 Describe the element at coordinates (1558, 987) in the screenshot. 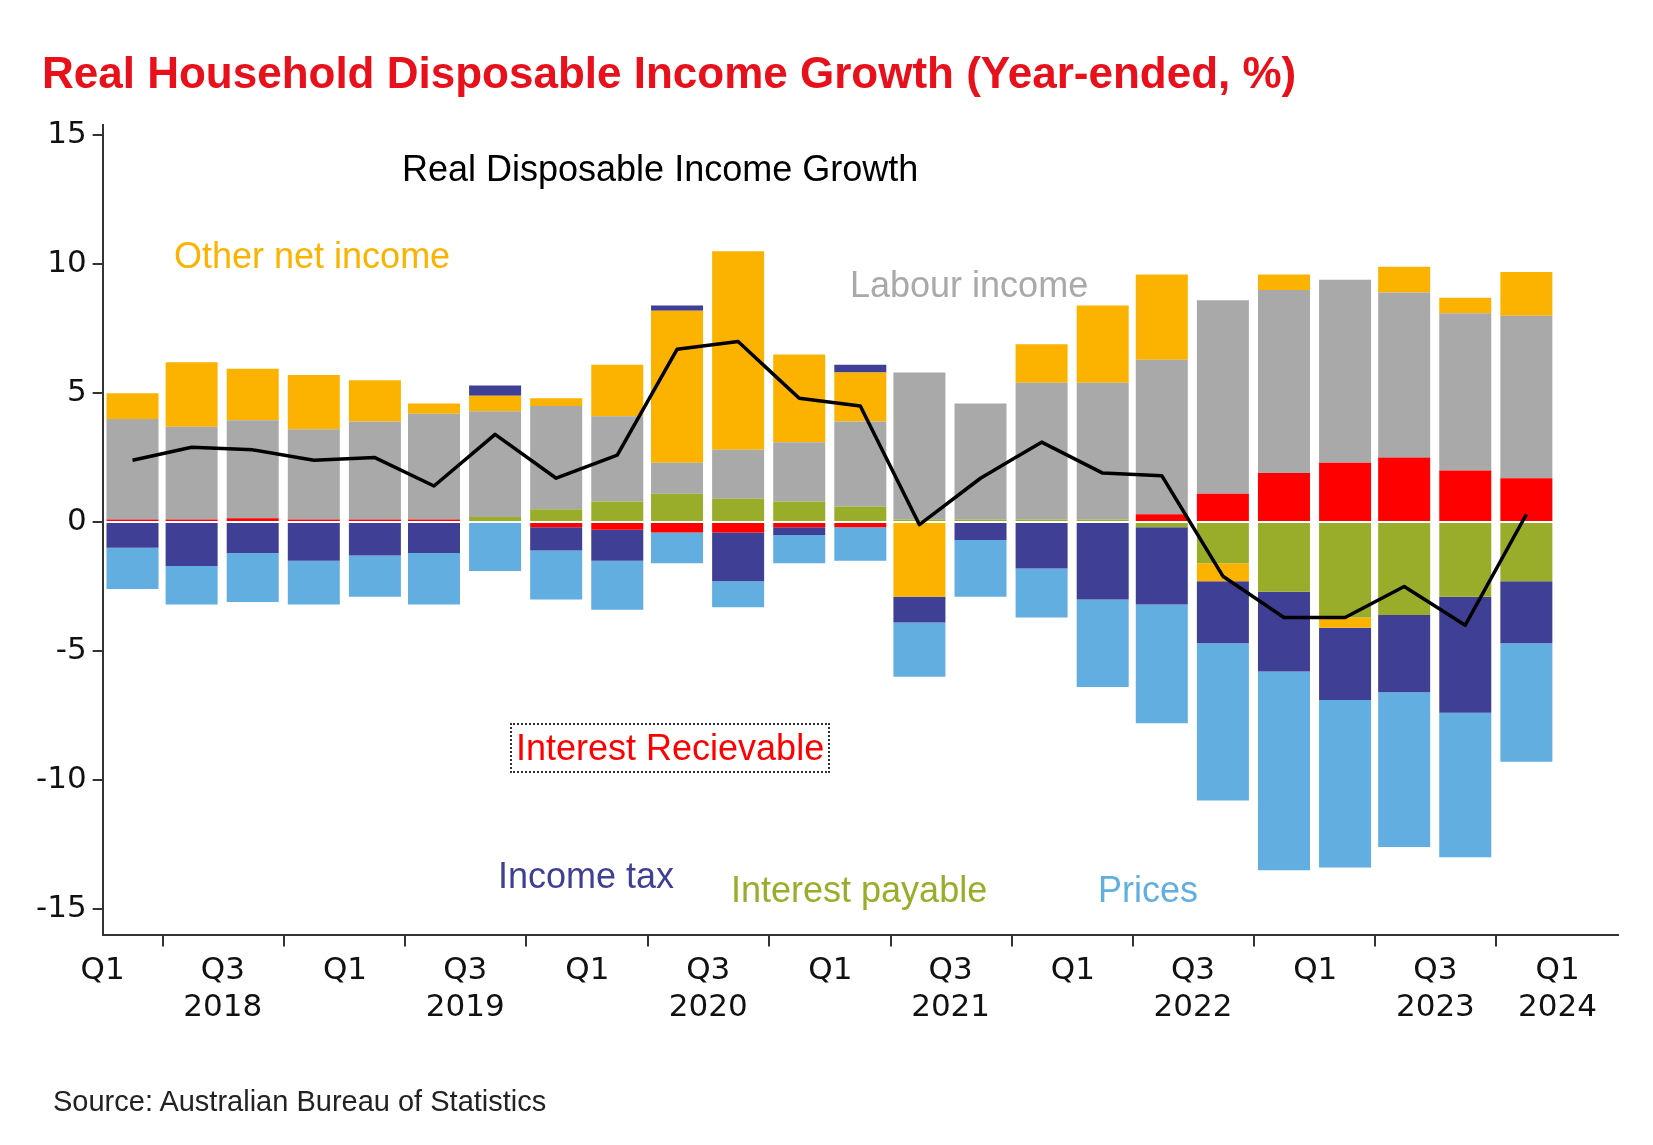

I see `x-tick-label: Q1 2024` at that location.